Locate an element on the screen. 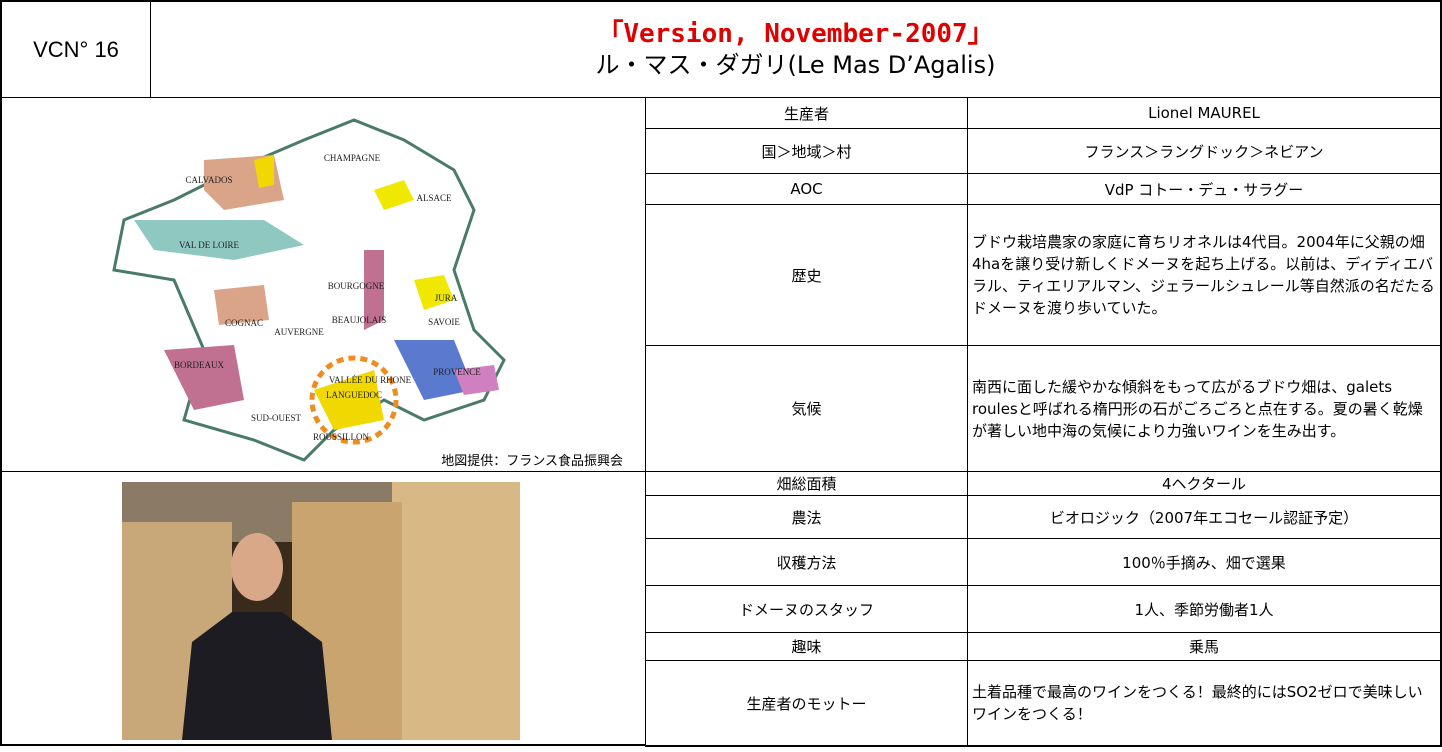 The image size is (1442, 752). row-value: 4ヘクタール is located at coordinates (1204, 484).